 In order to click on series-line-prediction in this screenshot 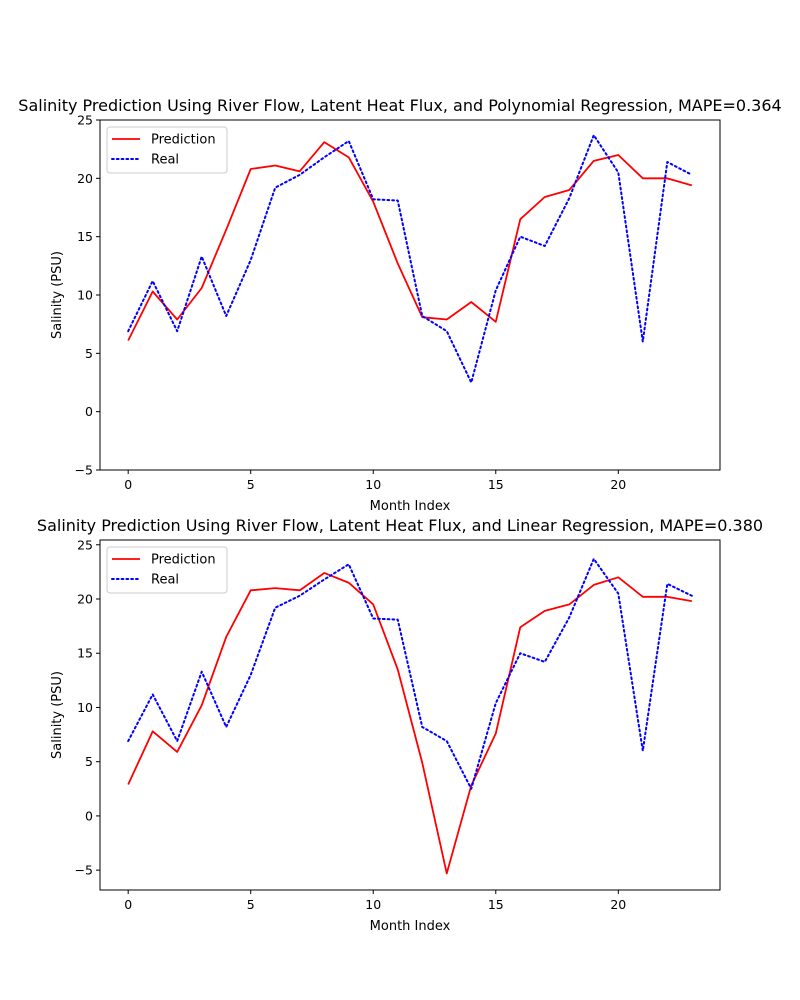, I will do `click(410, 241)`.